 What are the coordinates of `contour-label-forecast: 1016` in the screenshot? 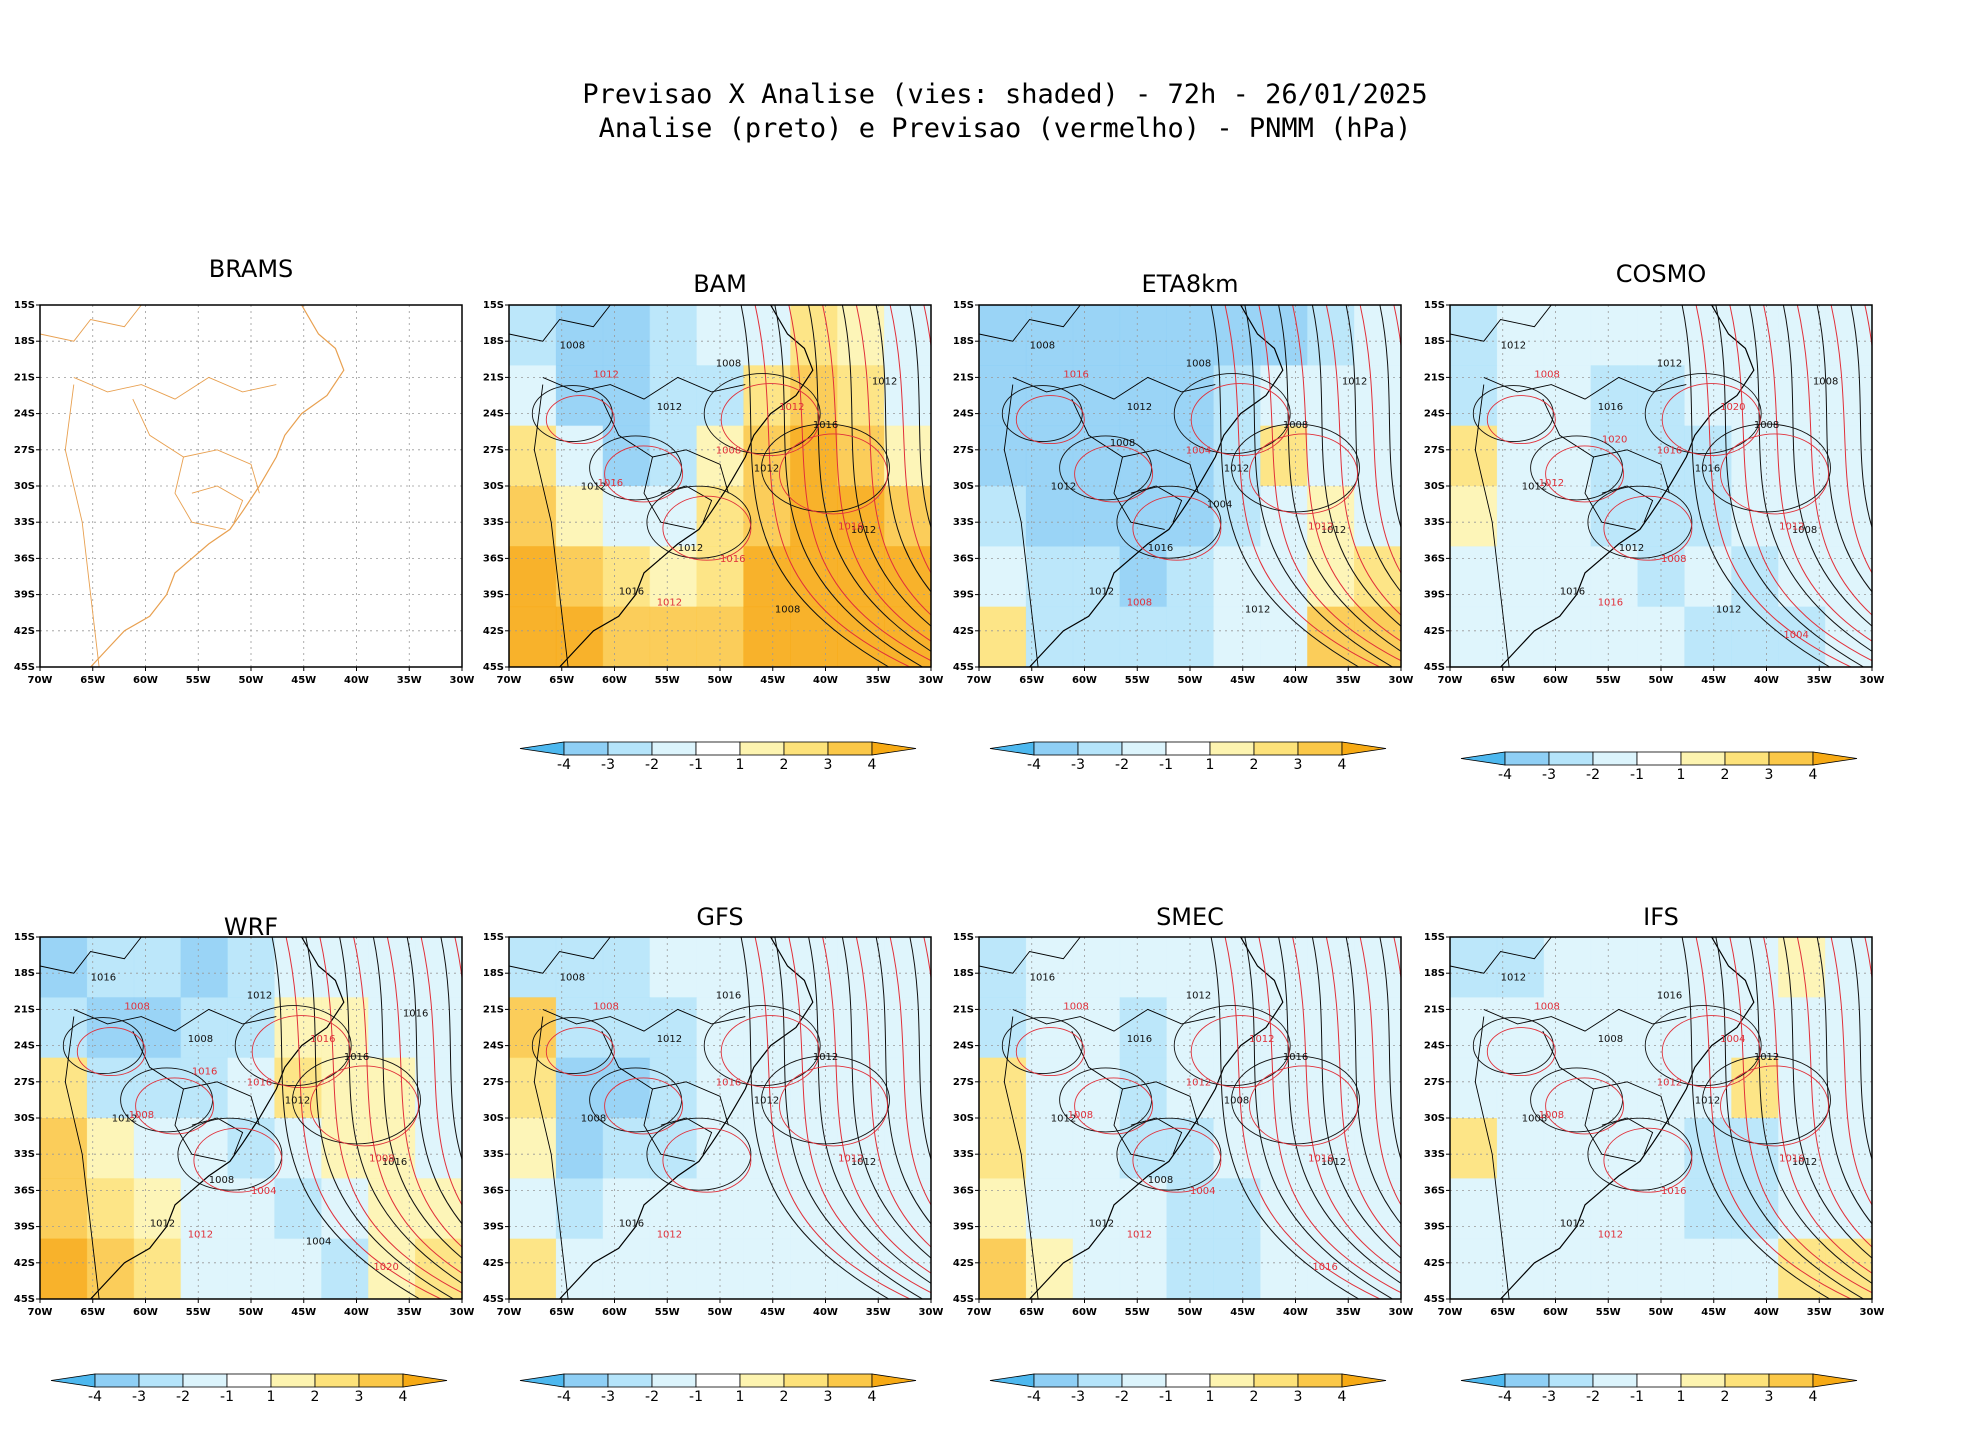 It's located at (732, 559).